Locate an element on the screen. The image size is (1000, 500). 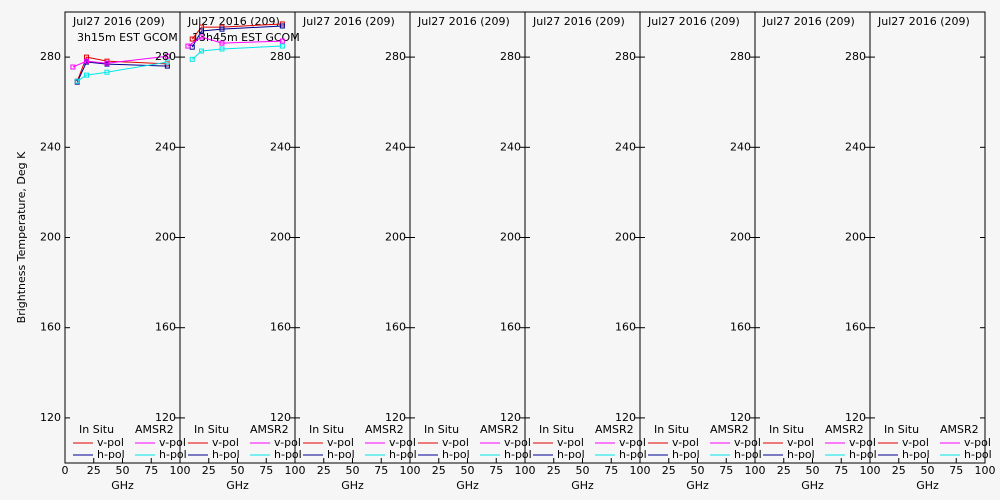
panel-frame is located at coordinates (927, 237).